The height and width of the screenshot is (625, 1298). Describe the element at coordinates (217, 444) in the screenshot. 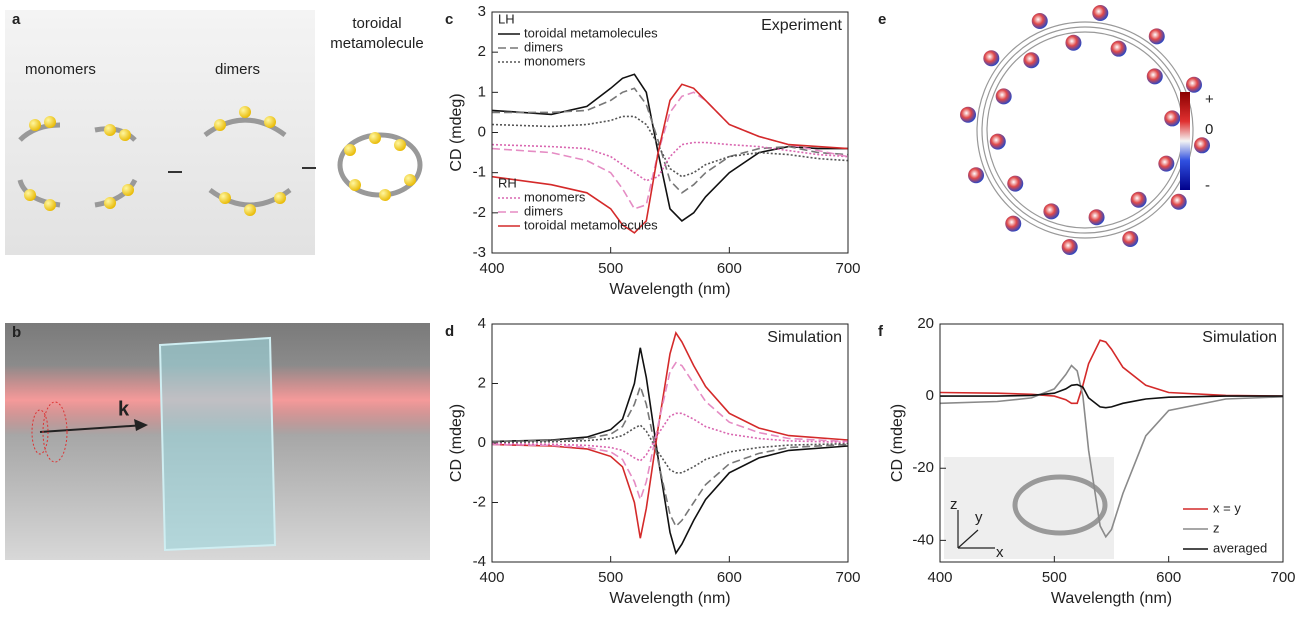

I see `cuvette` at that location.